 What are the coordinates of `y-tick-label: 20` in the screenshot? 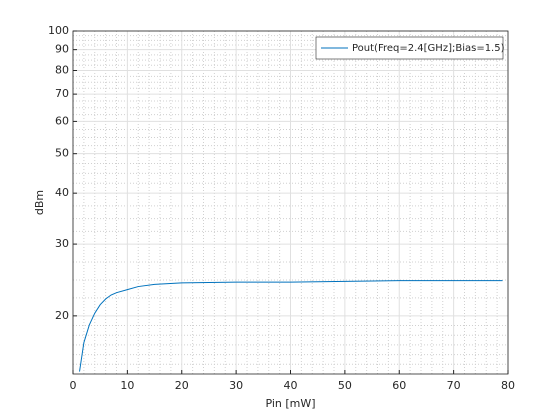 It's located at (62, 315).